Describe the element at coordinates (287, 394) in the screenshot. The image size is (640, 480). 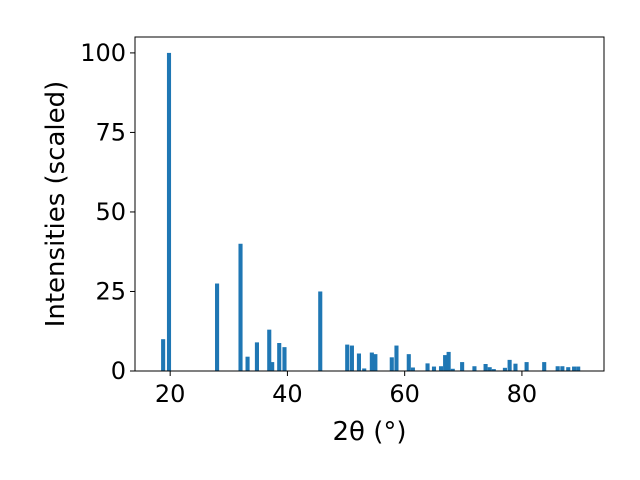
I see `x-tick-label: 40` at that location.